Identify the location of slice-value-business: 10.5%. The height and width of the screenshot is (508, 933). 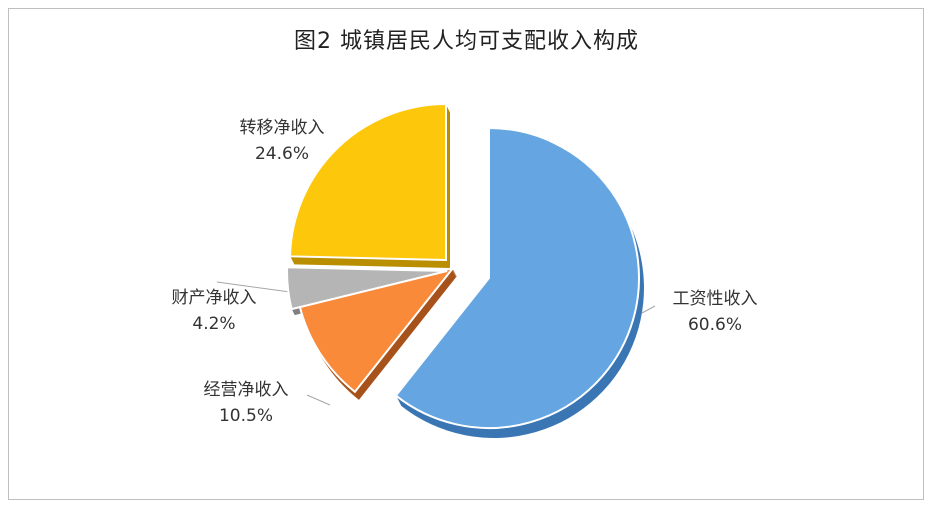
(245, 416).